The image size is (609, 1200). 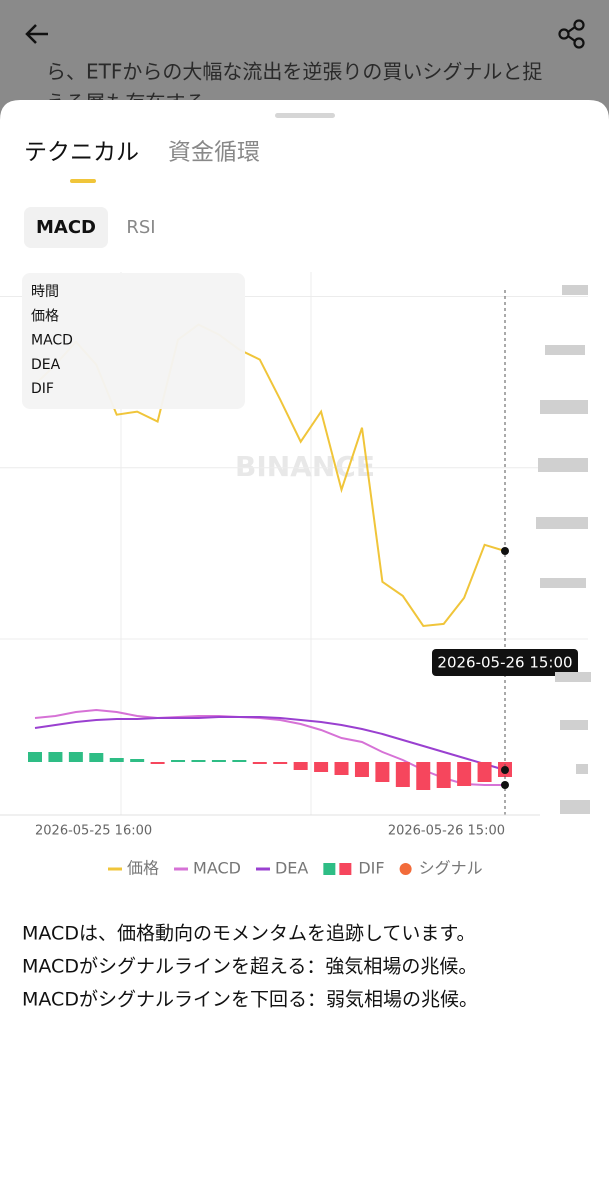 I want to click on watermark: BINANCE, so click(x=305, y=466).